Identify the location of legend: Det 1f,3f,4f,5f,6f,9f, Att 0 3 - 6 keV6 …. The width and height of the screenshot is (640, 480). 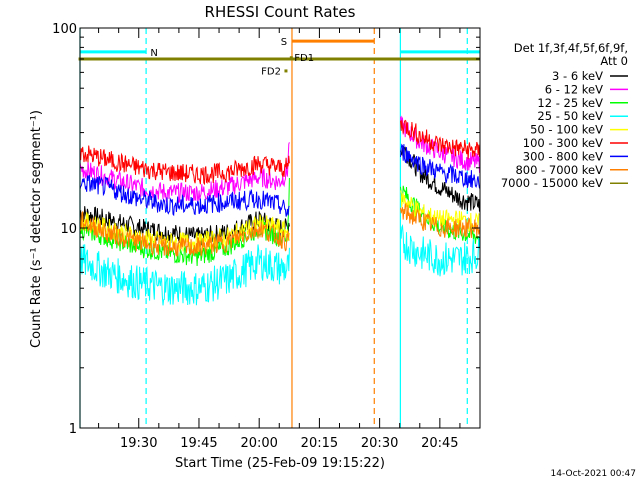
(564, 115).